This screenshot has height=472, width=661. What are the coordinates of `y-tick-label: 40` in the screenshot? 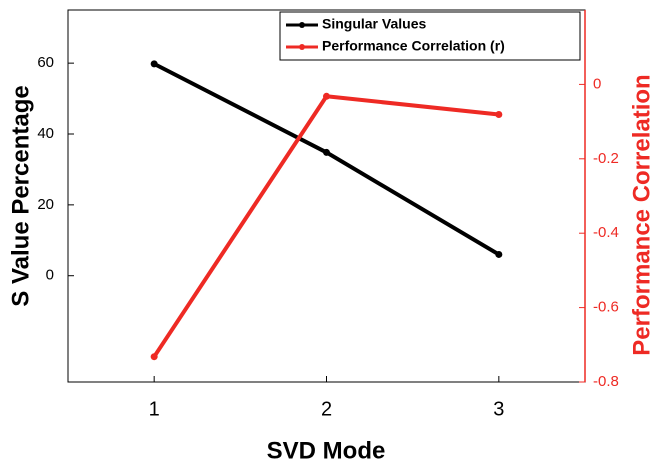 It's located at (45, 133).